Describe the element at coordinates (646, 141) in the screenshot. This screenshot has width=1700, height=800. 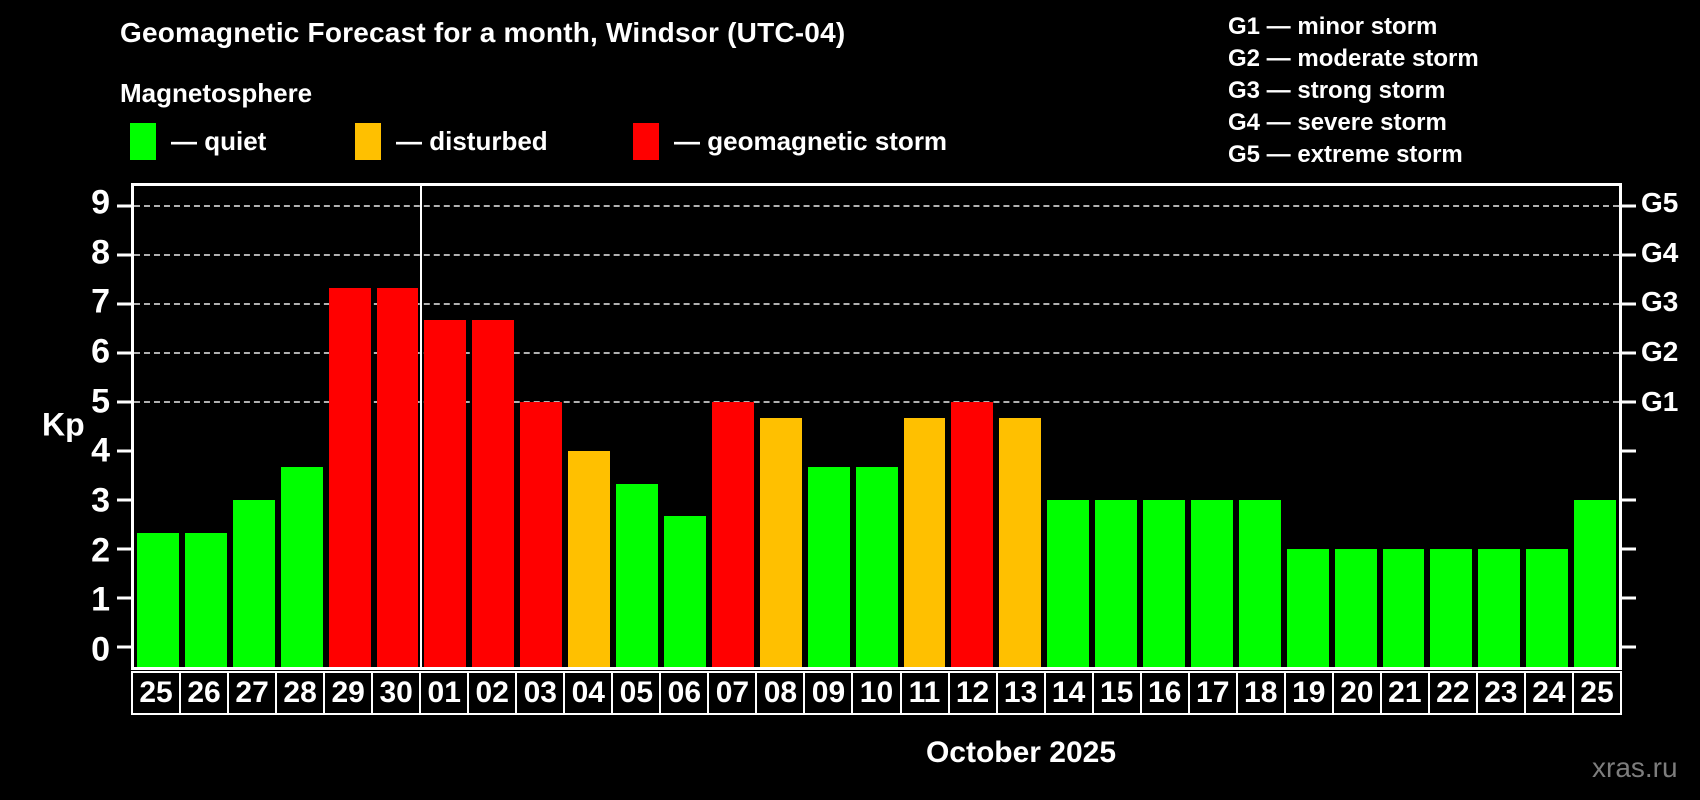
I see `legend-swatch-storm-icon` at that location.